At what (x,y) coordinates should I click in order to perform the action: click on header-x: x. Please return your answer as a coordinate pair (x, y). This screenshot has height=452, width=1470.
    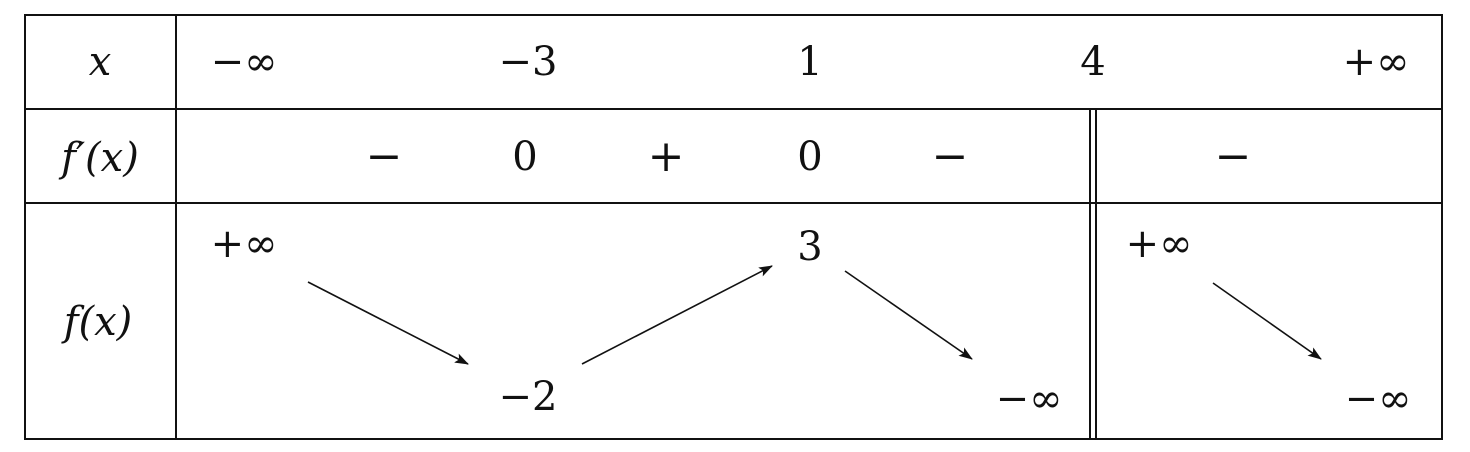
    Looking at the image, I should click on (100, 62).